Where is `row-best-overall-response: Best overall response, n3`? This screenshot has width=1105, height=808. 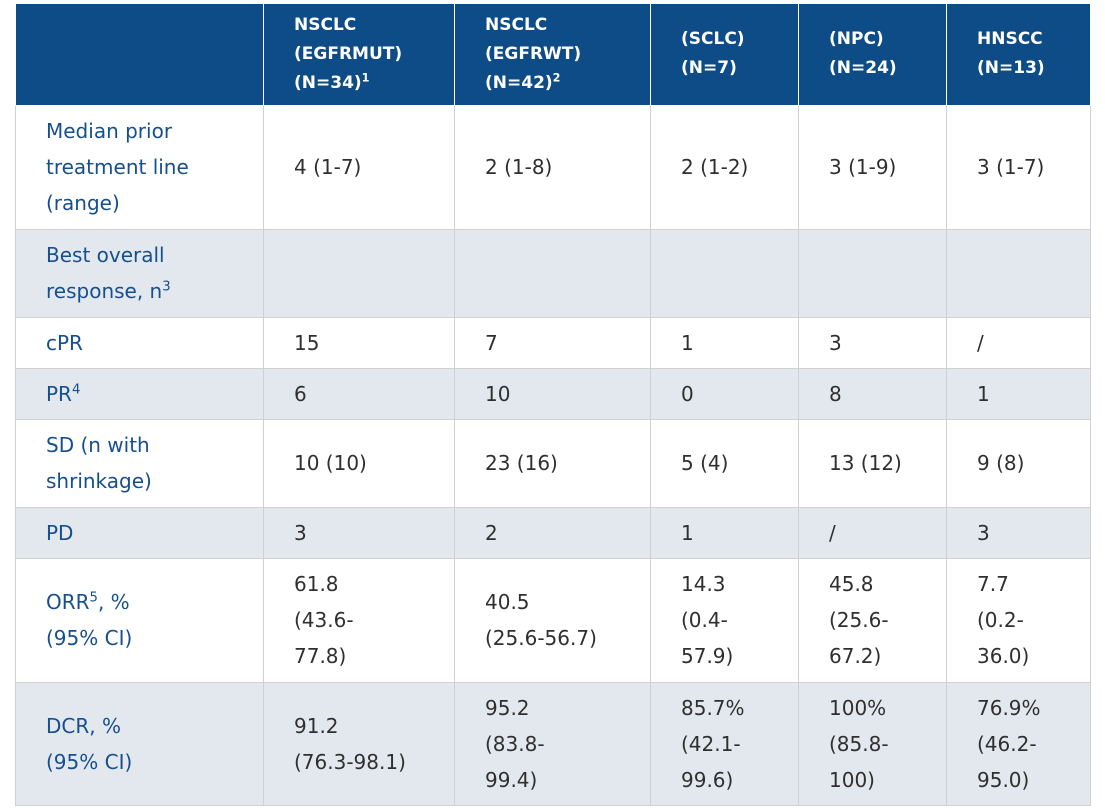 row-best-overall-response: Best overall response, n3 is located at coordinates (553, 273).